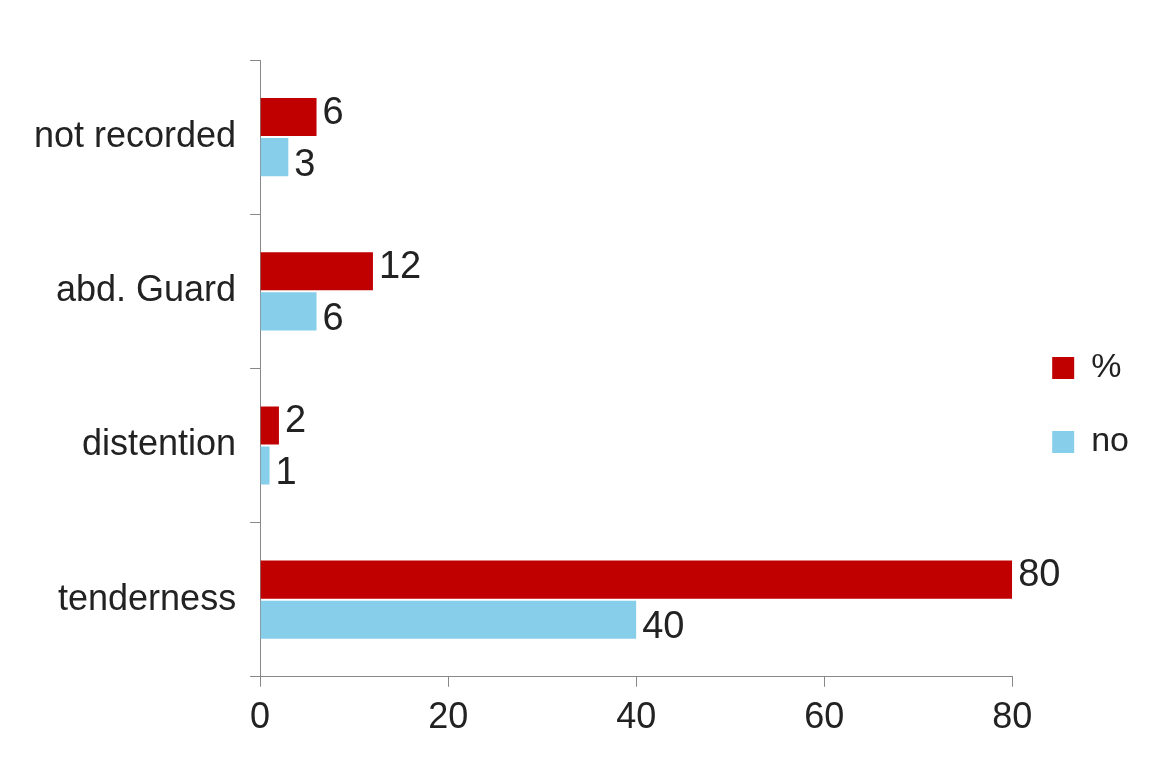 This screenshot has height=770, width=1149. Describe the element at coordinates (1106, 365) in the screenshot. I see `legend-label: %` at that location.